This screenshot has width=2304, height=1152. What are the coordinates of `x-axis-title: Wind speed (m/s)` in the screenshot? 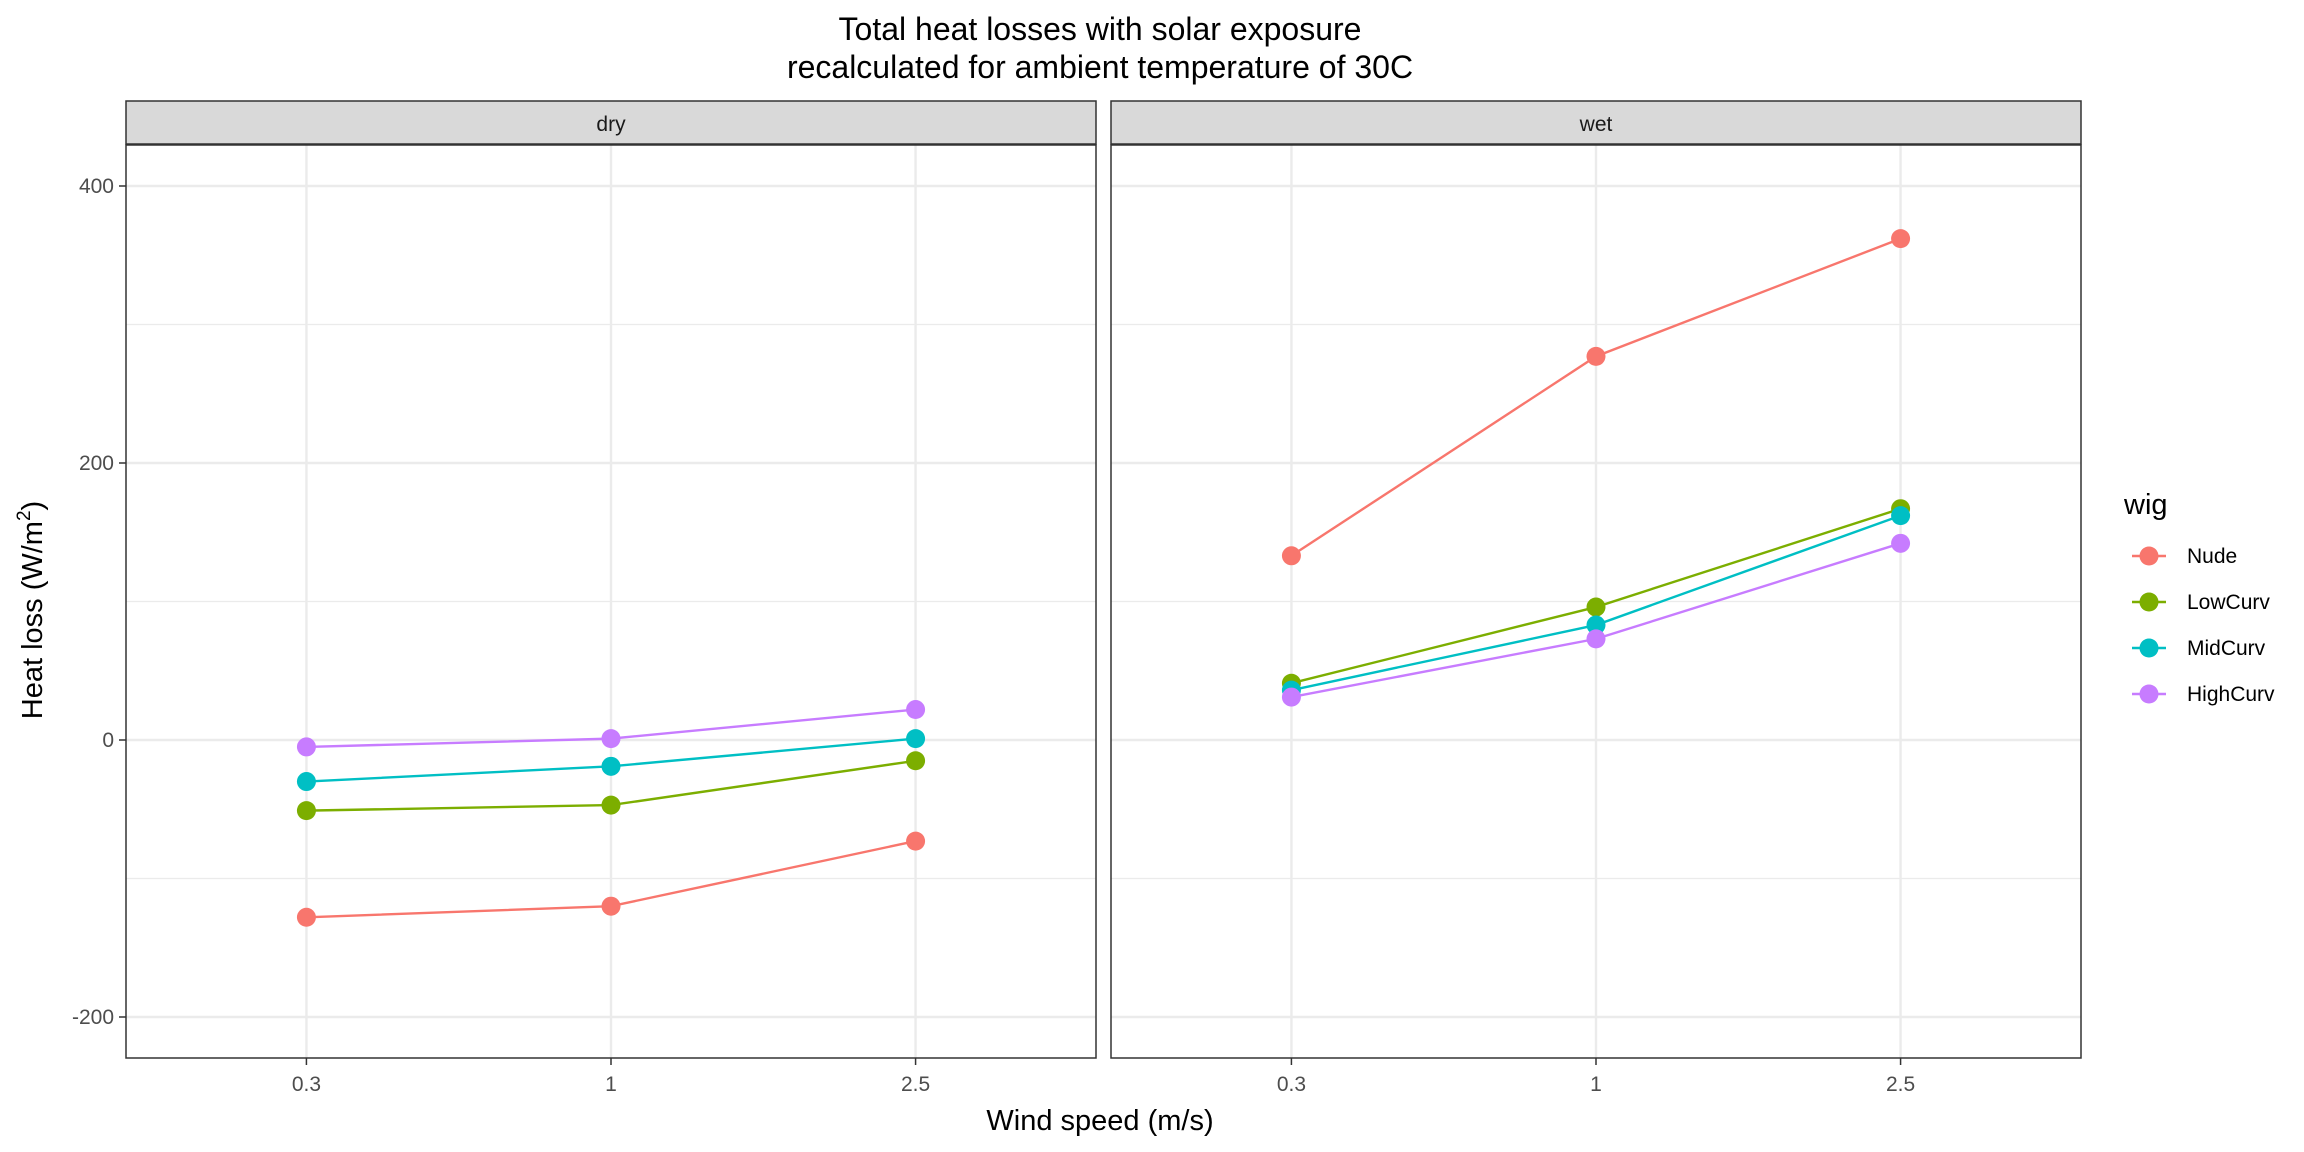 It's located at (1099, 1121).